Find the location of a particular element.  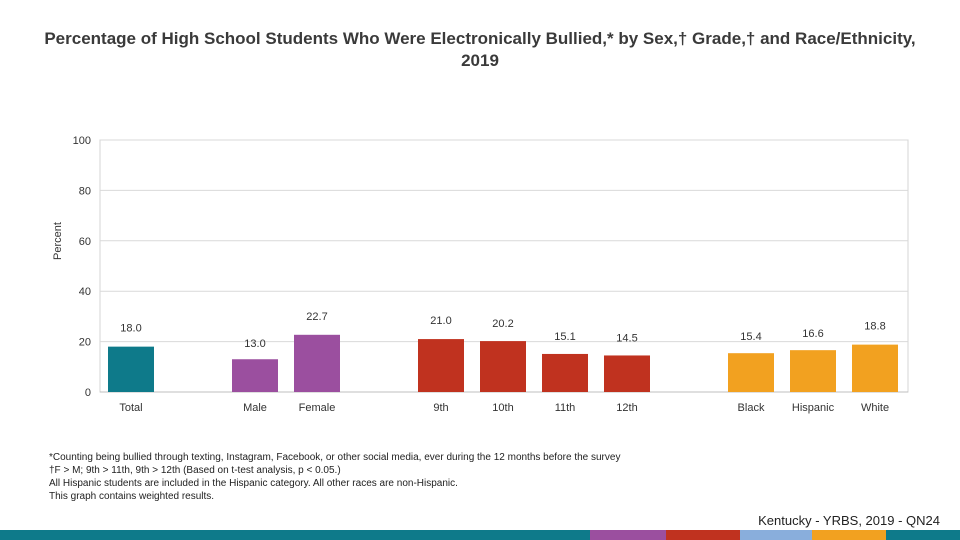

y-tick-40: 40 is located at coordinates (85, 292).